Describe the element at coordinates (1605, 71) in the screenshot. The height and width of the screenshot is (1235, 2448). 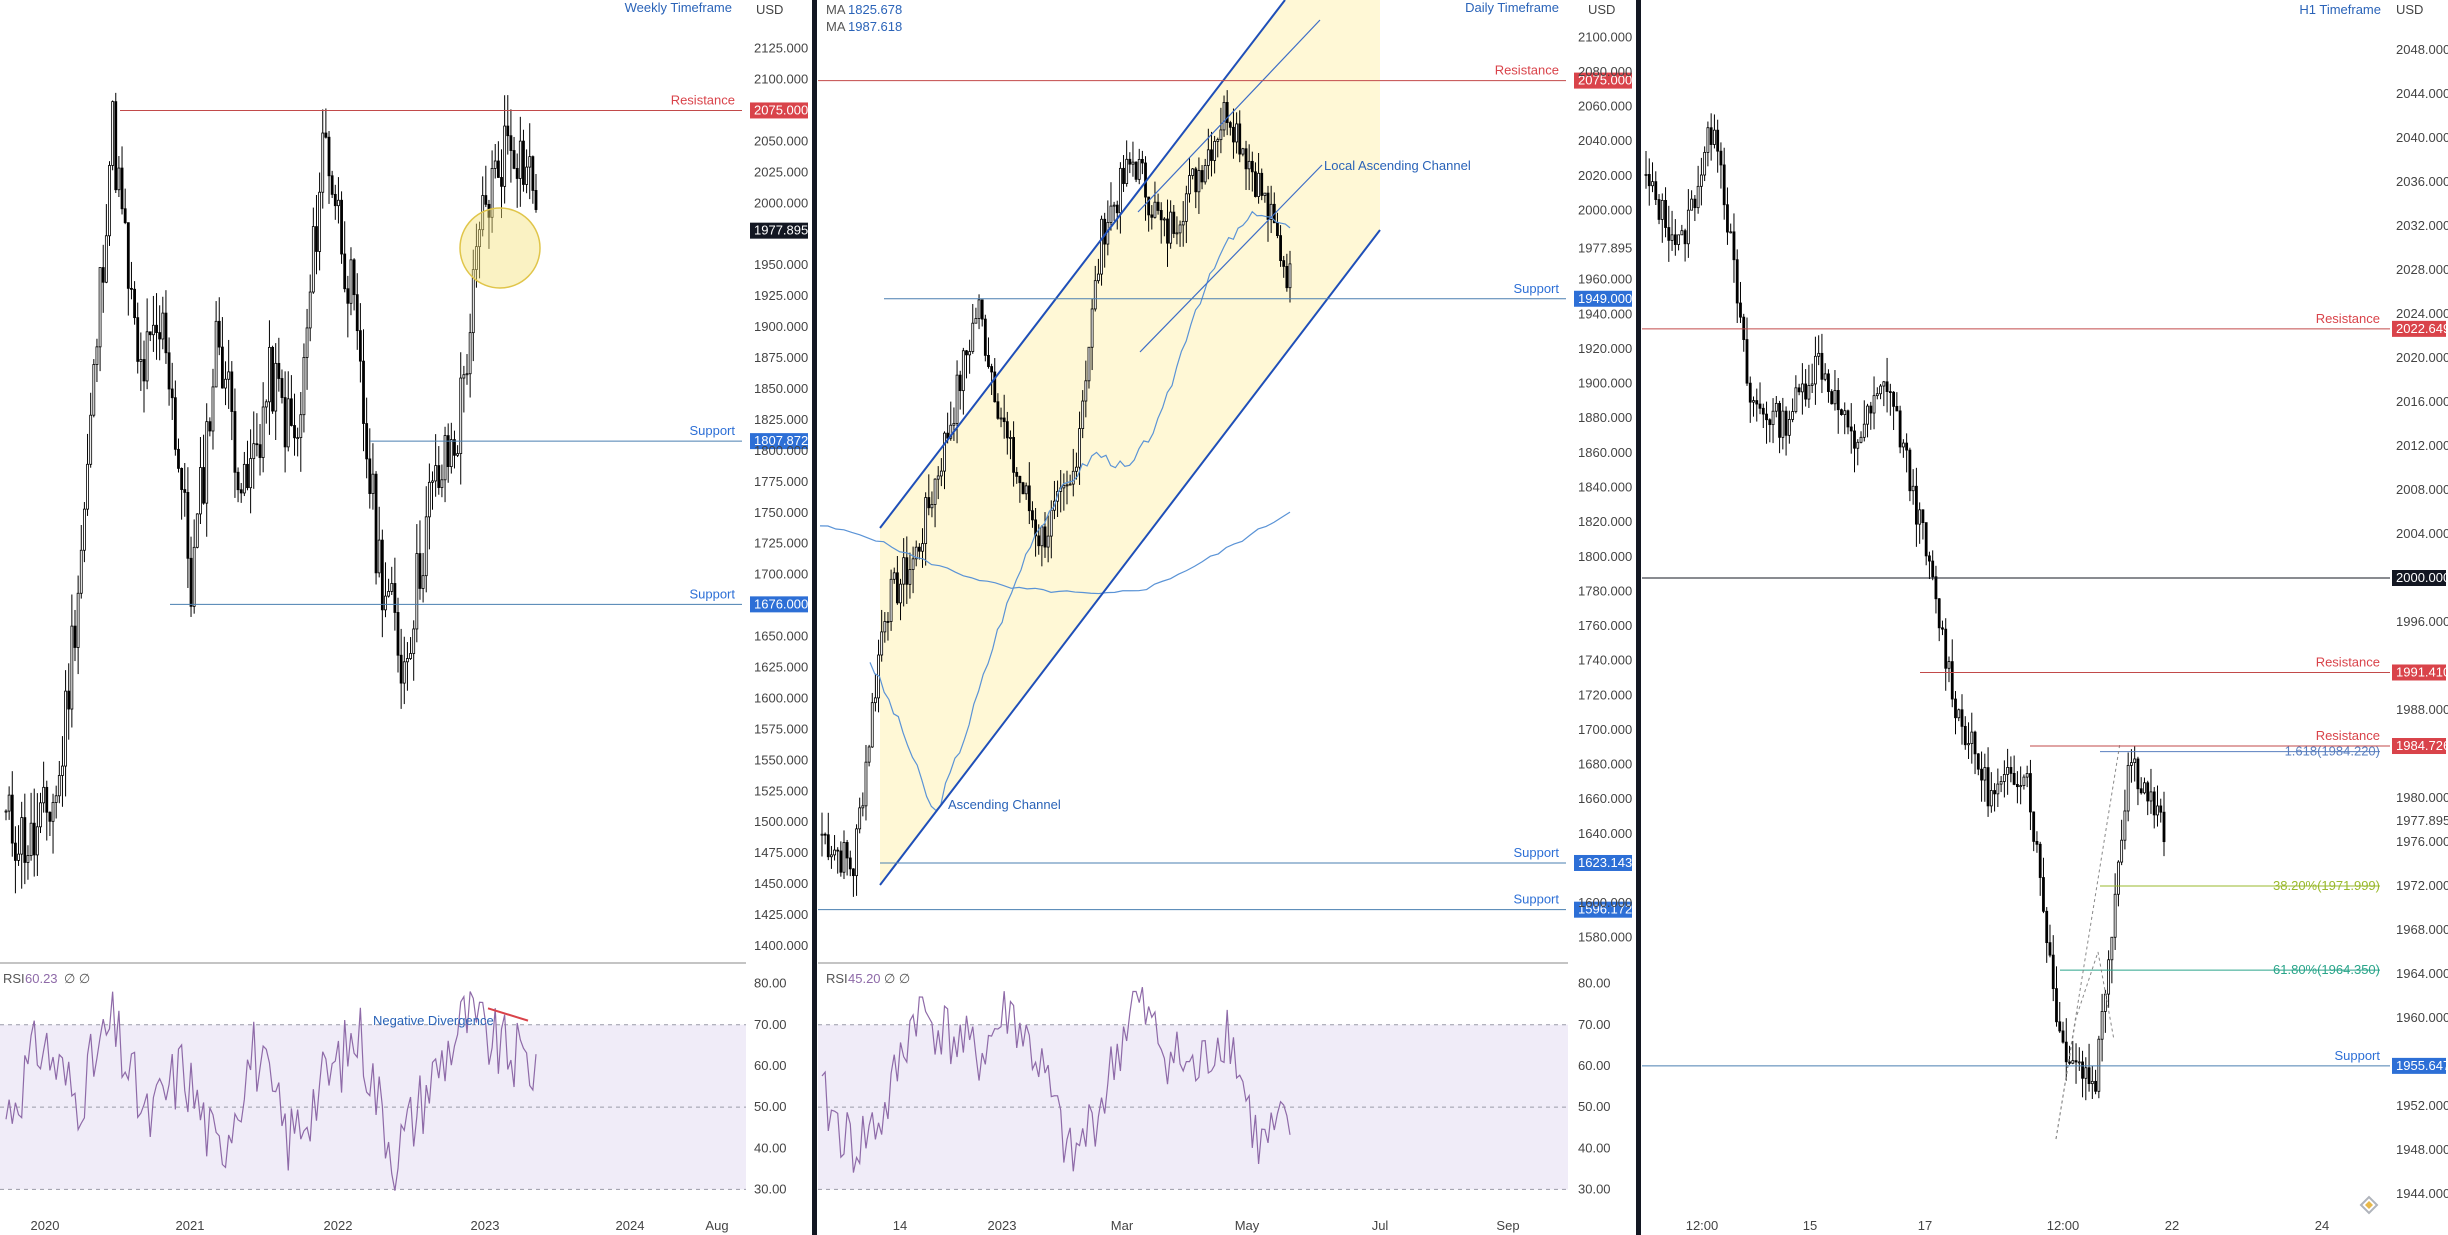
I see `daily-tick-label: 2080.000` at that location.